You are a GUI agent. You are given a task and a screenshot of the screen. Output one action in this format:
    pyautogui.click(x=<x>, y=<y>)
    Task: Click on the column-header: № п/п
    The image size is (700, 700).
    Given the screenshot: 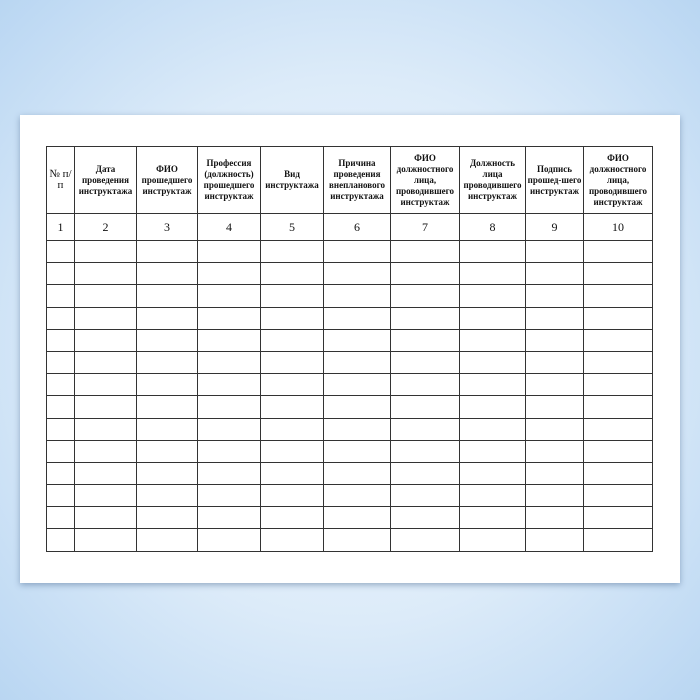 What is the action you would take?
    pyautogui.click(x=60, y=180)
    